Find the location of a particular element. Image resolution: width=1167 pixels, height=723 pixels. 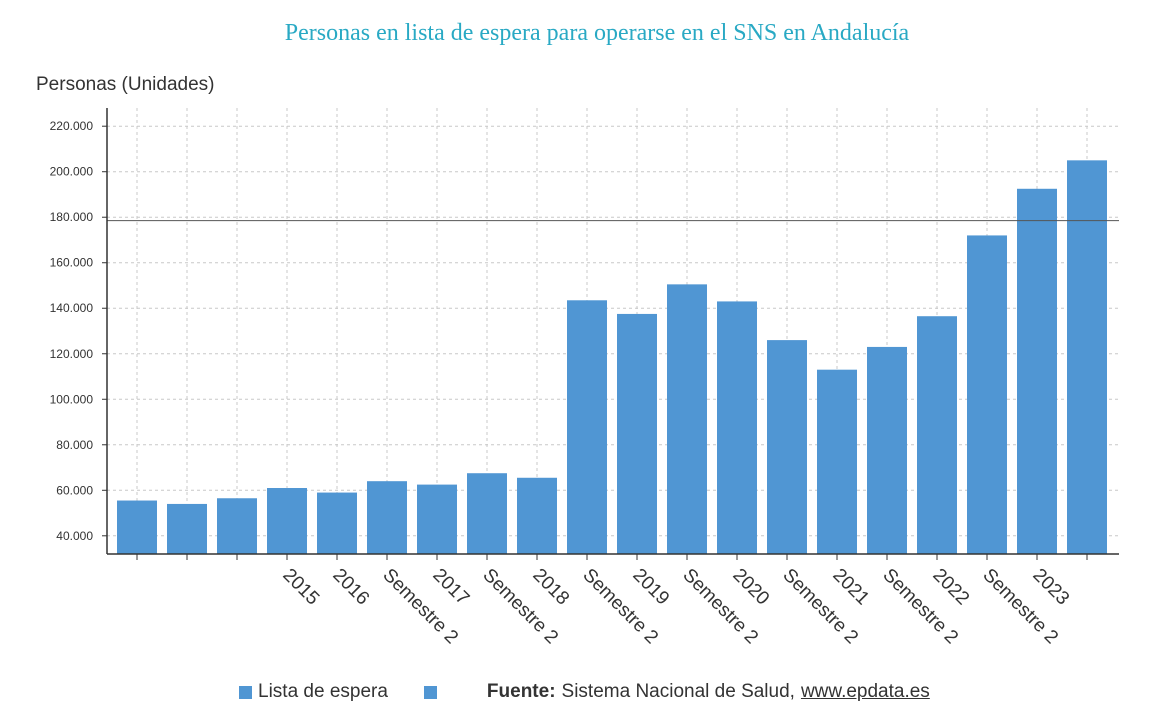

x-tick-label: 2015 is located at coordinates (300, 587).